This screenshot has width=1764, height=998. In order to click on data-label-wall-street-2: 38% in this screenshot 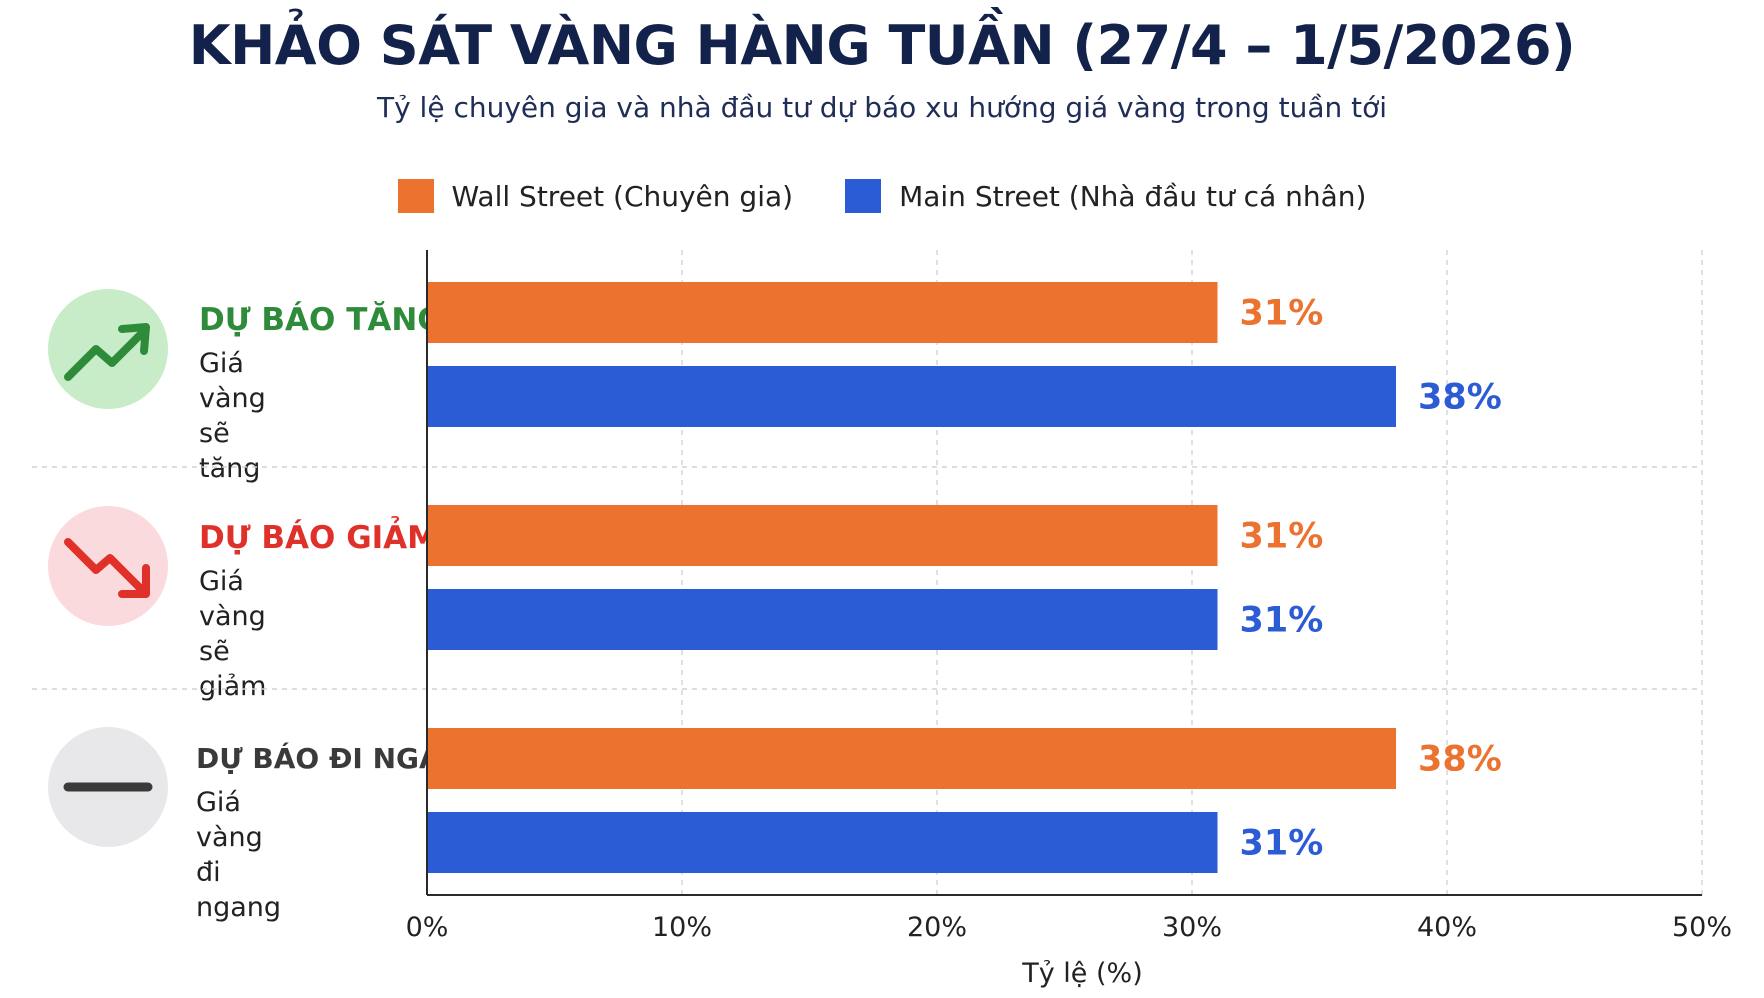, I will do `click(1460, 760)`.